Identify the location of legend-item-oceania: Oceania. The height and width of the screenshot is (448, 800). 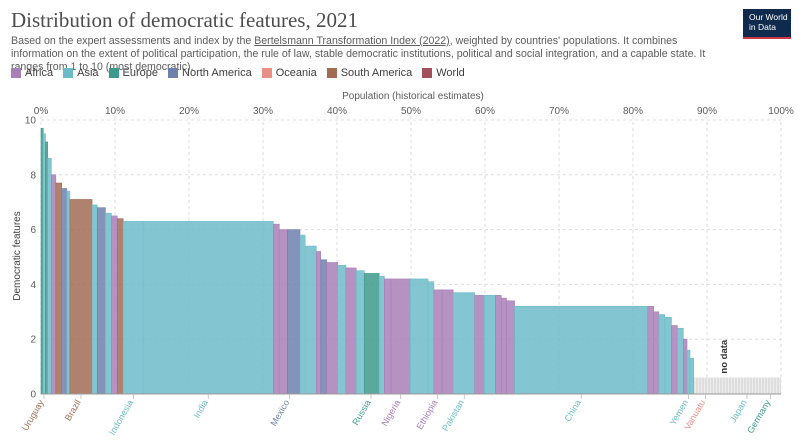
(289, 73).